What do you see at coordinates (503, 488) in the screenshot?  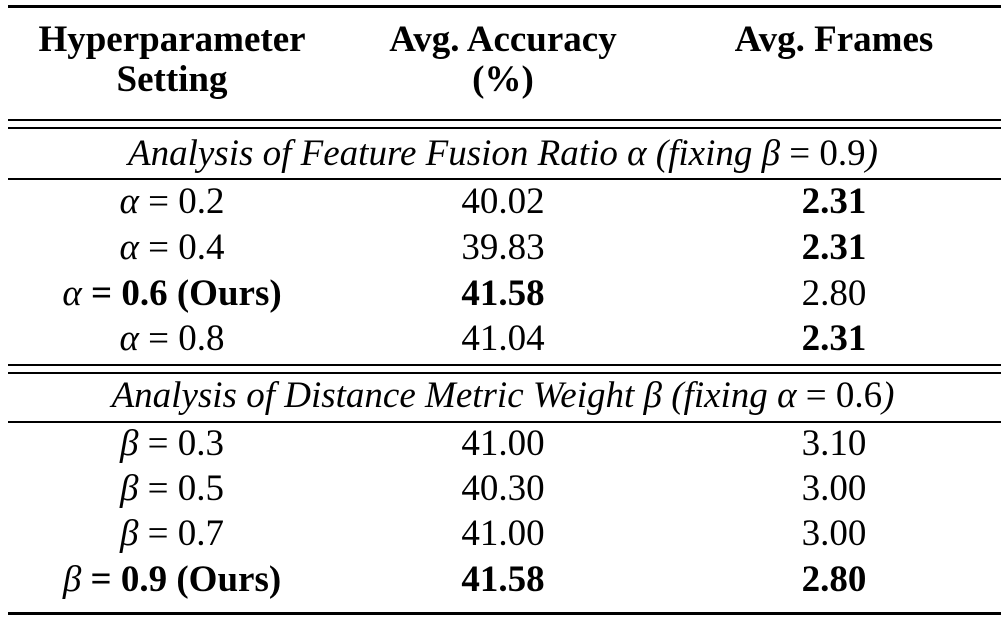 I see `accuracy-cell: 40.30` at bounding box center [503, 488].